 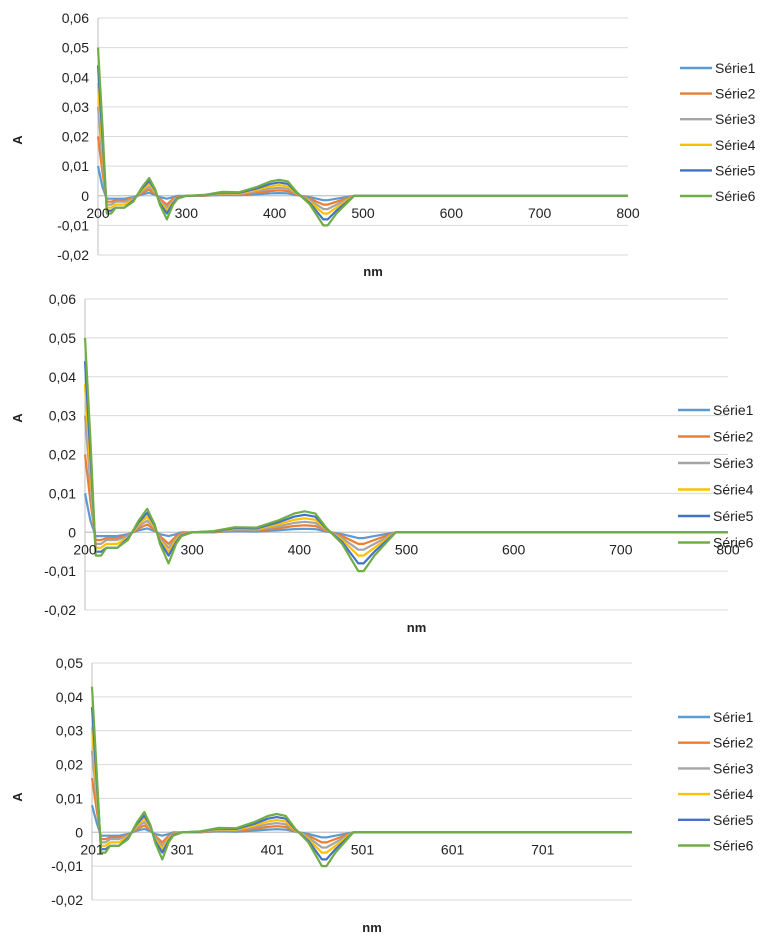 What do you see at coordinates (363, 849) in the screenshot?
I see `x-tick-label: 501` at bounding box center [363, 849].